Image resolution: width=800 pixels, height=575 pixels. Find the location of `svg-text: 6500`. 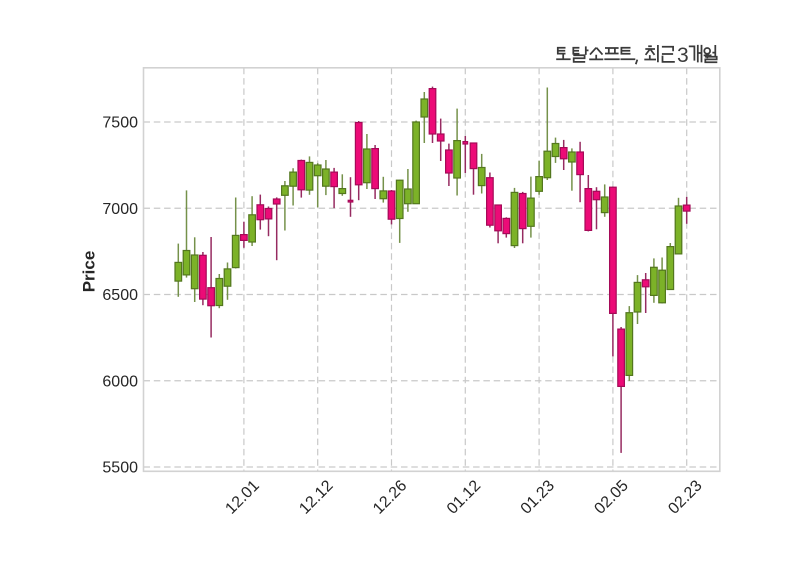

svg-text: 6500 is located at coordinates (120, 295).